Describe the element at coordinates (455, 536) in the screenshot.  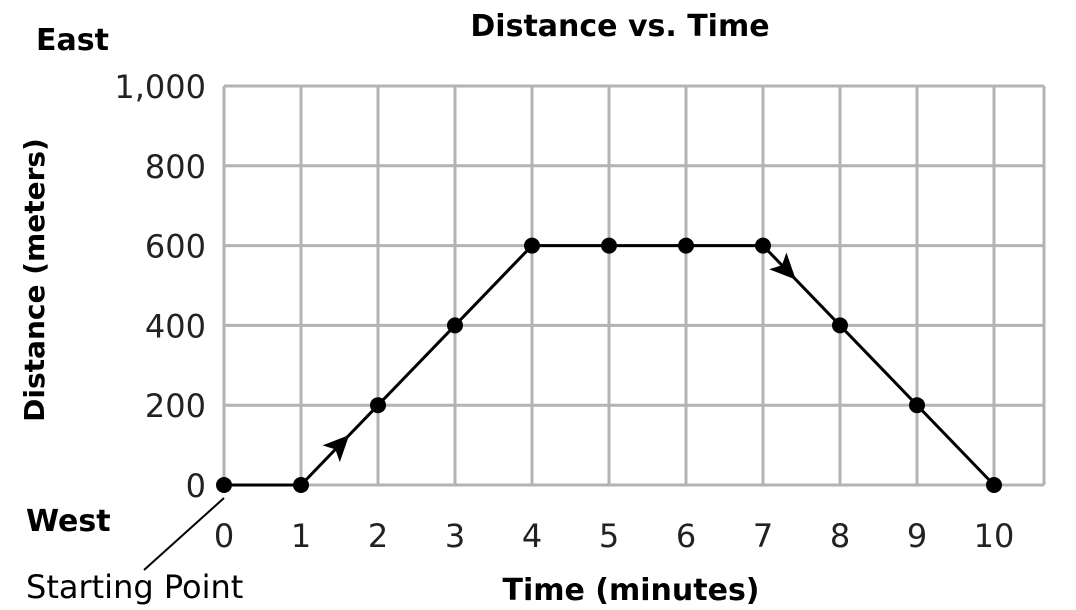
I see `x-tick-label: 3` at that location.